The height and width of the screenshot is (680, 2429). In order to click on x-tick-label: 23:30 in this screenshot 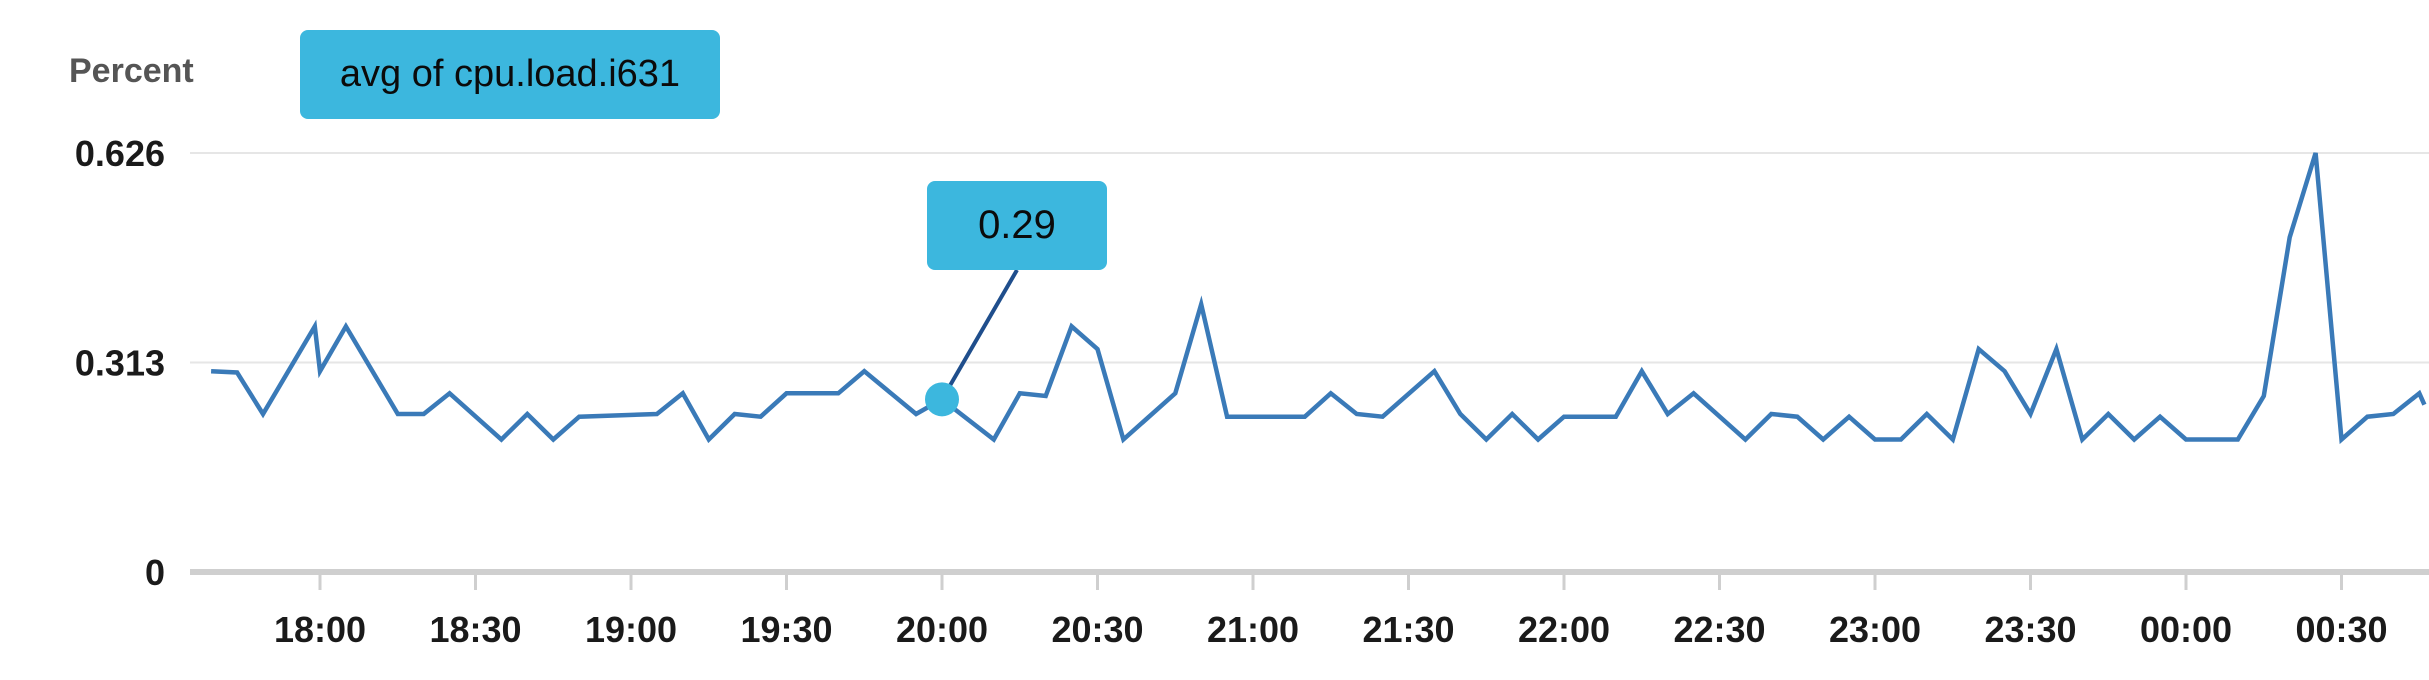, I will do `click(2030, 629)`.